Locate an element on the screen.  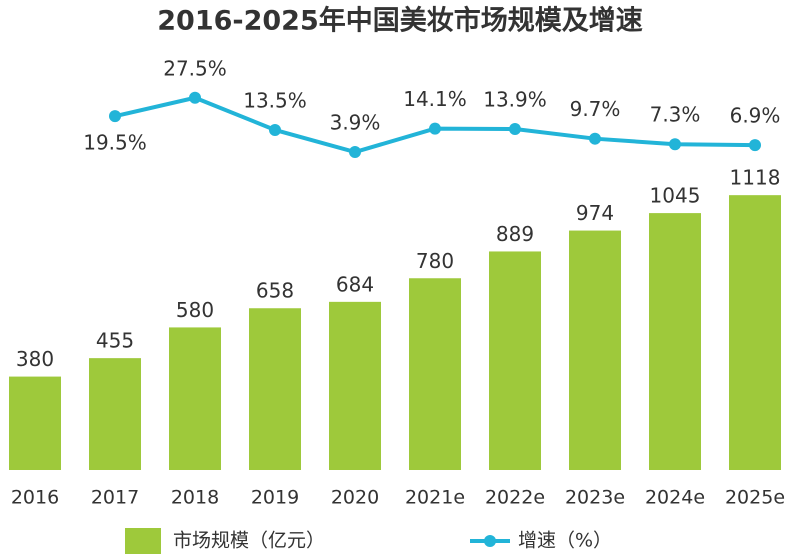
bar-value-label: 974 is located at coordinates (595, 213).